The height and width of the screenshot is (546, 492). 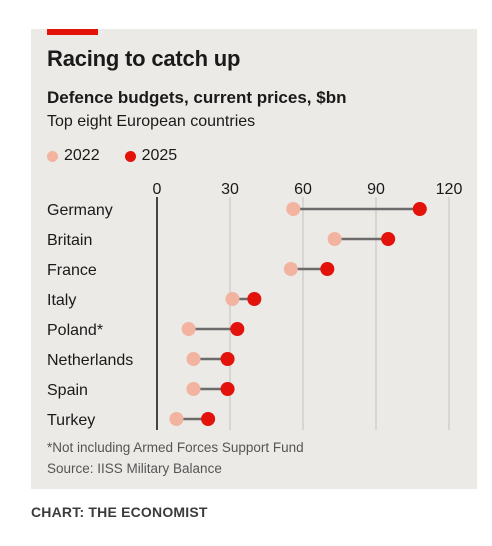 I want to click on legend-item-2025: 2025, so click(x=151, y=156).